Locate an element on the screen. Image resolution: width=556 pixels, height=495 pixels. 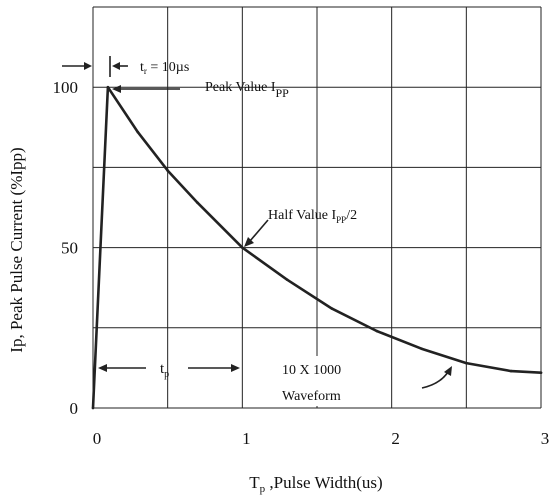
x-tick-label: 0 is located at coordinates (97, 438).